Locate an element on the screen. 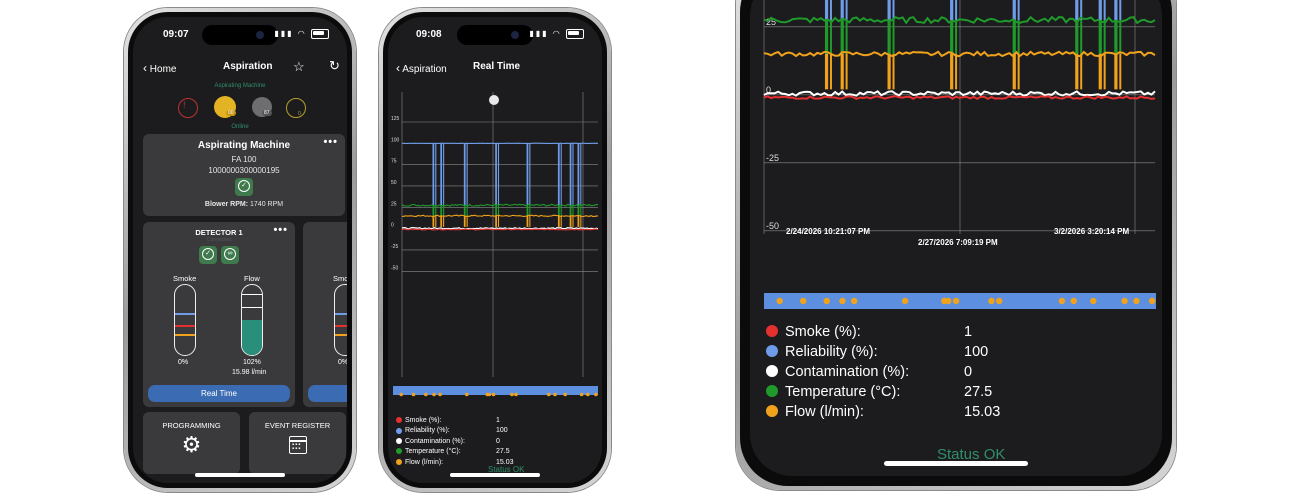 The image size is (1300, 500). legend-row: Temperature (°C): 27.5 is located at coordinates (956, 392).